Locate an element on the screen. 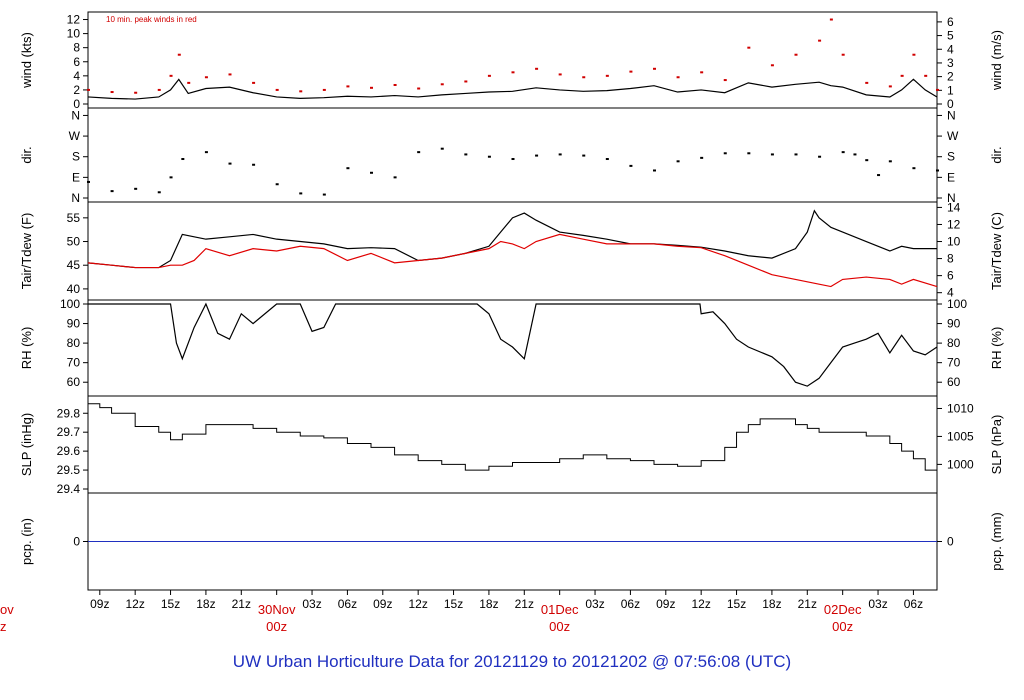  day-label-date: 02Dec is located at coordinates (843, 609).